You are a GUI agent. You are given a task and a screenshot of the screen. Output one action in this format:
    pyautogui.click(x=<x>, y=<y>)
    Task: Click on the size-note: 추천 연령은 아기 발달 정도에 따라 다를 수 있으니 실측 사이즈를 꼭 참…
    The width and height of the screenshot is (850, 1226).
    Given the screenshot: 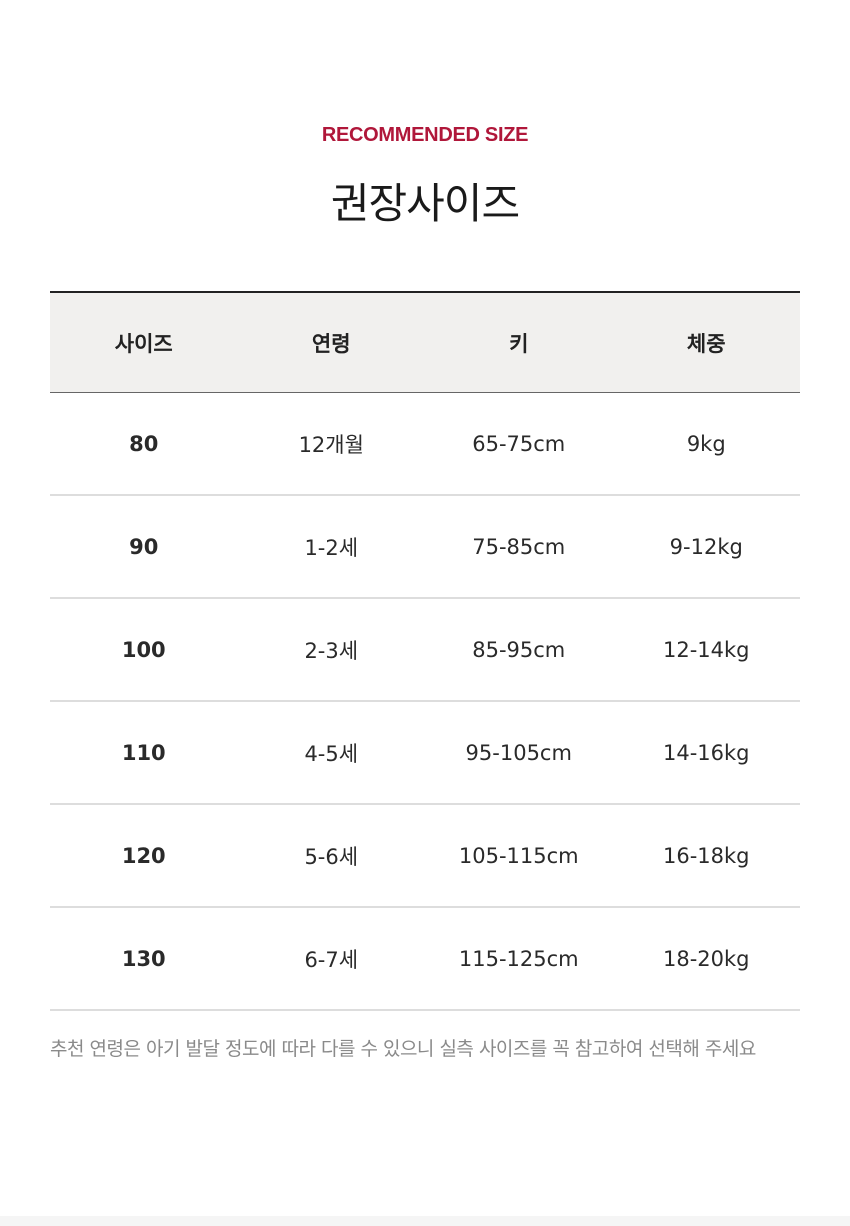 What is the action you would take?
    pyautogui.click(x=403, y=1049)
    